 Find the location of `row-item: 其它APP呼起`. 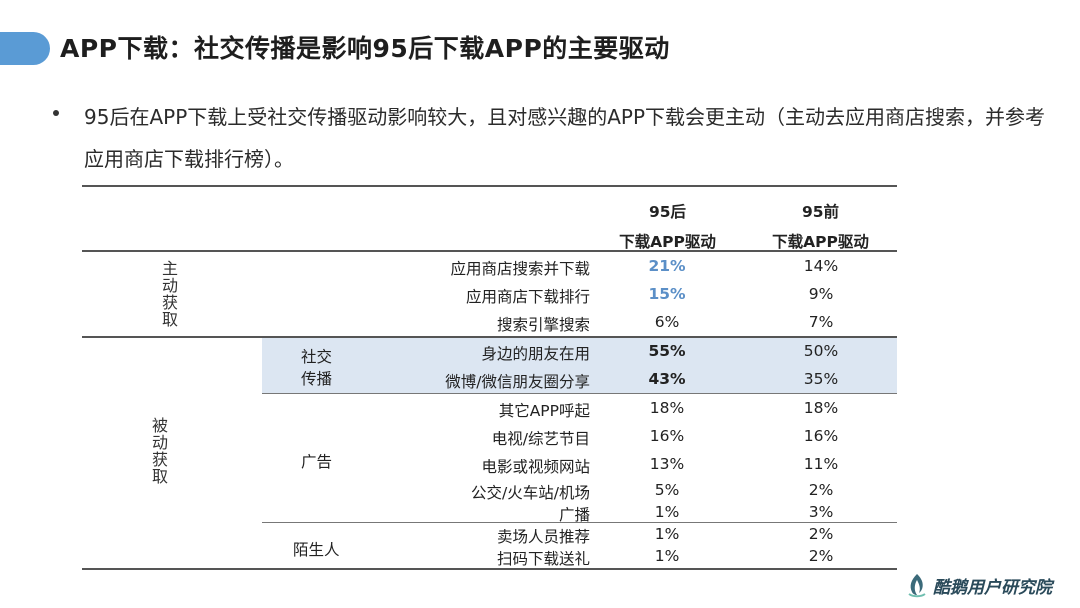

row-item: 其它APP呼起 is located at coordinates (544, 411).